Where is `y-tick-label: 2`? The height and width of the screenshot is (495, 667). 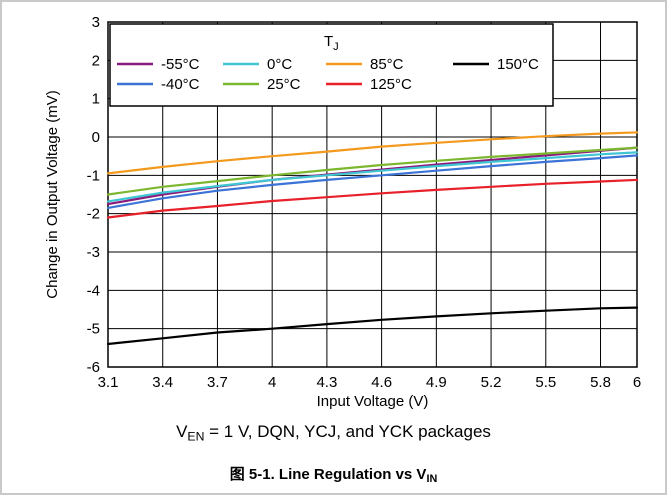 y-tick-label: 2 is located at coordinates (96, 60).